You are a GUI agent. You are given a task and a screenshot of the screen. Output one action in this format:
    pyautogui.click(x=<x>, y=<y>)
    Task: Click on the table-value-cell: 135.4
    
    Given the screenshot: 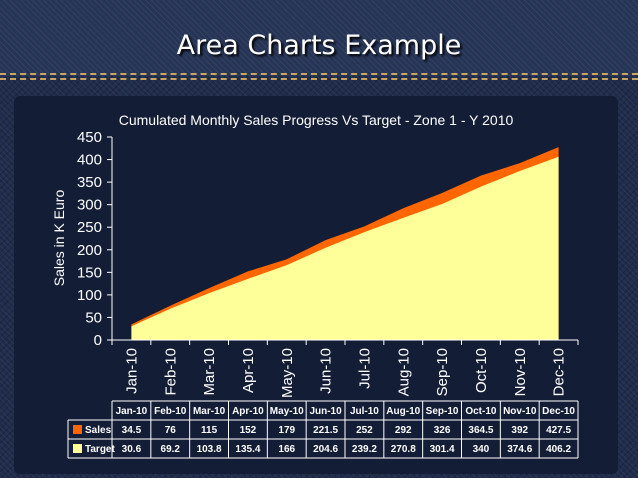 What is the action you would take?
    pyautogui.click(x=247, y=449)
    